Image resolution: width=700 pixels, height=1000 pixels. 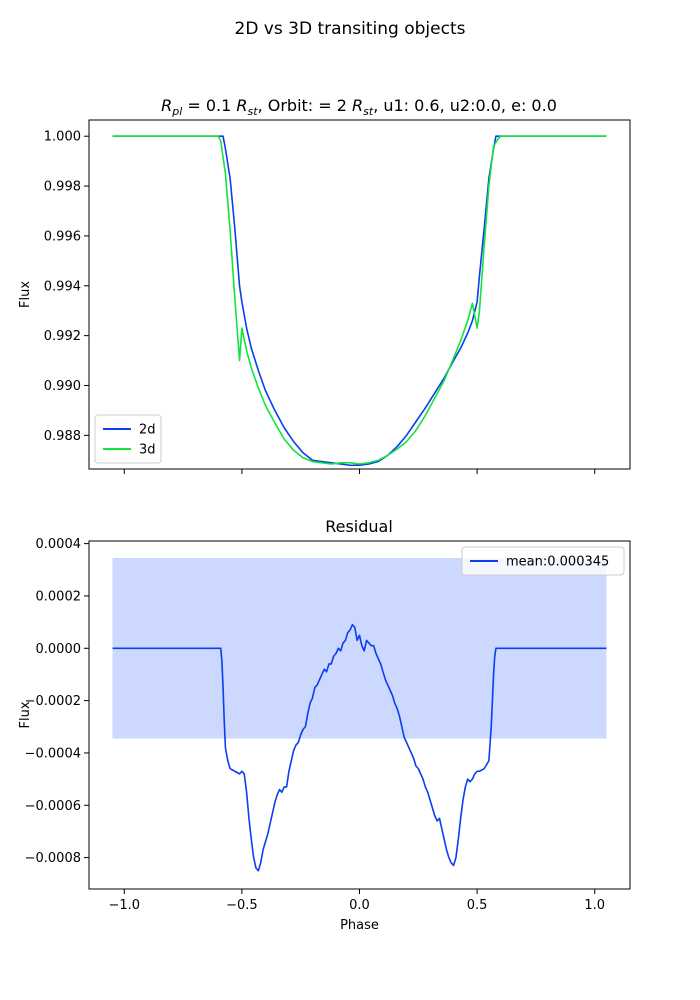 What do you see at coordinates (53, 753) in the screenshot?
I see `y-tick-label: −0.0004` at bounding box center [53, 753].